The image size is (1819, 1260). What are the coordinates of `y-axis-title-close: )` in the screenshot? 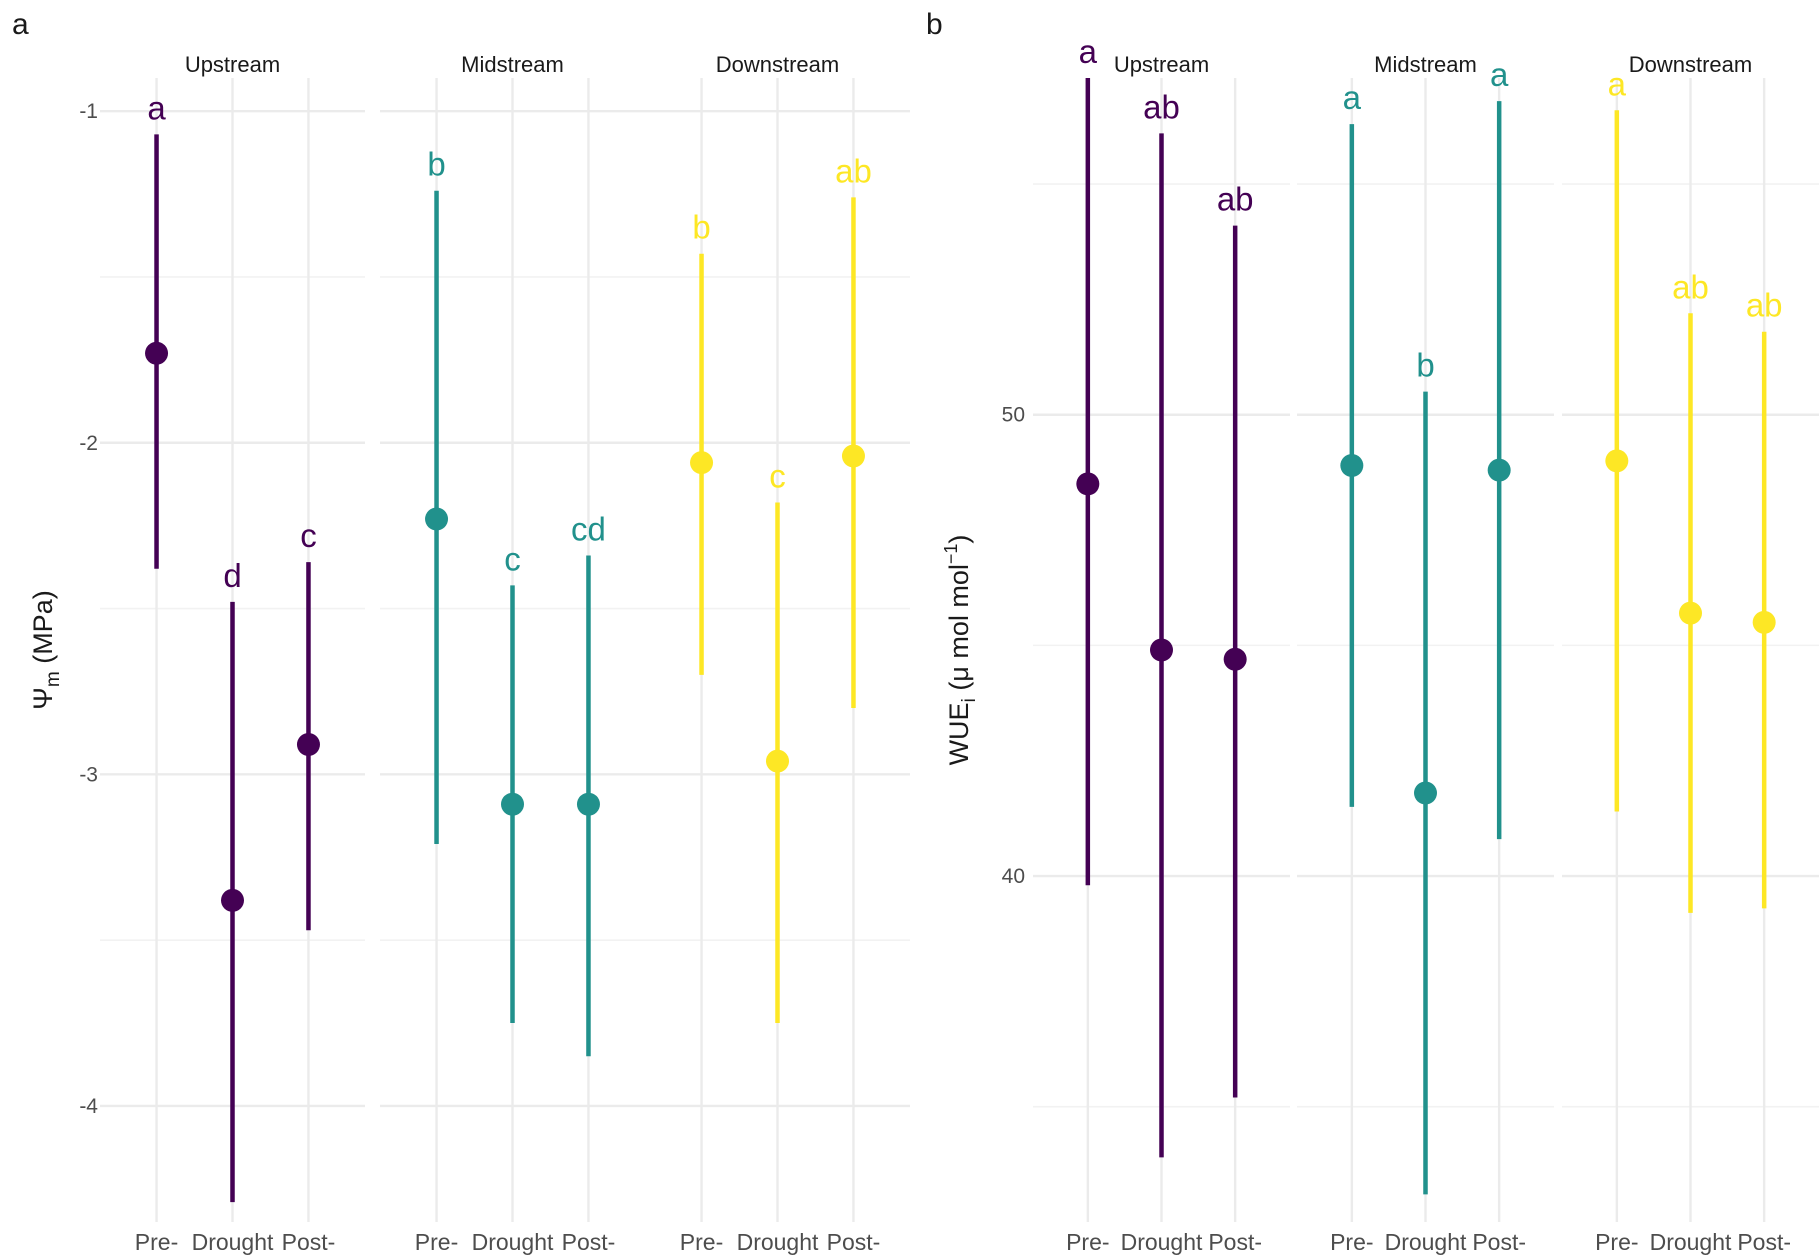 It's located at (959, 539).